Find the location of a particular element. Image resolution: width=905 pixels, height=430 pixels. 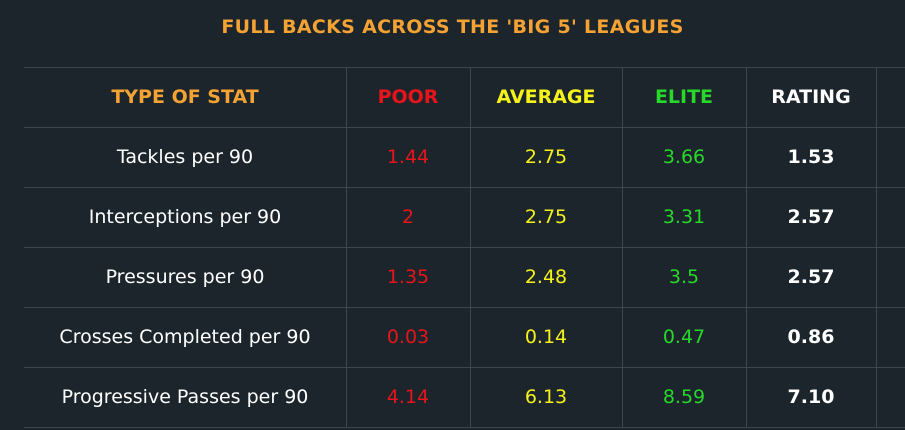

poor-value: 4.14 is located at coordinates (408, 397).